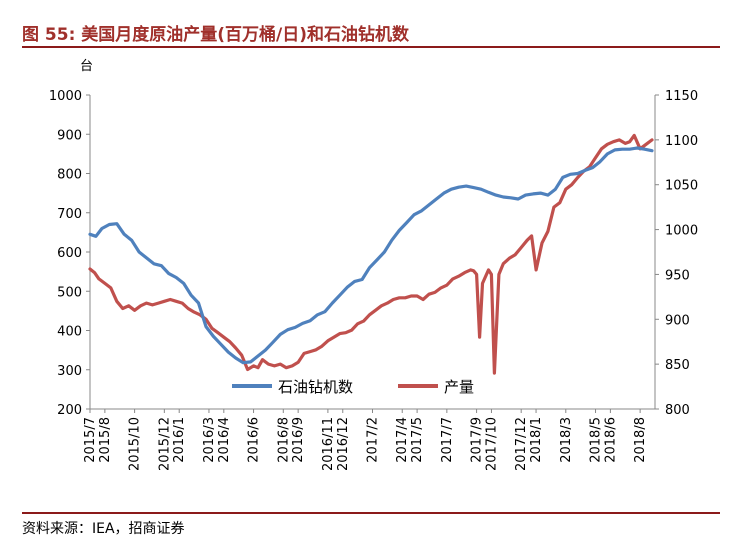  I want to click on x-tick-label: 2016/1, so click(179, 440).